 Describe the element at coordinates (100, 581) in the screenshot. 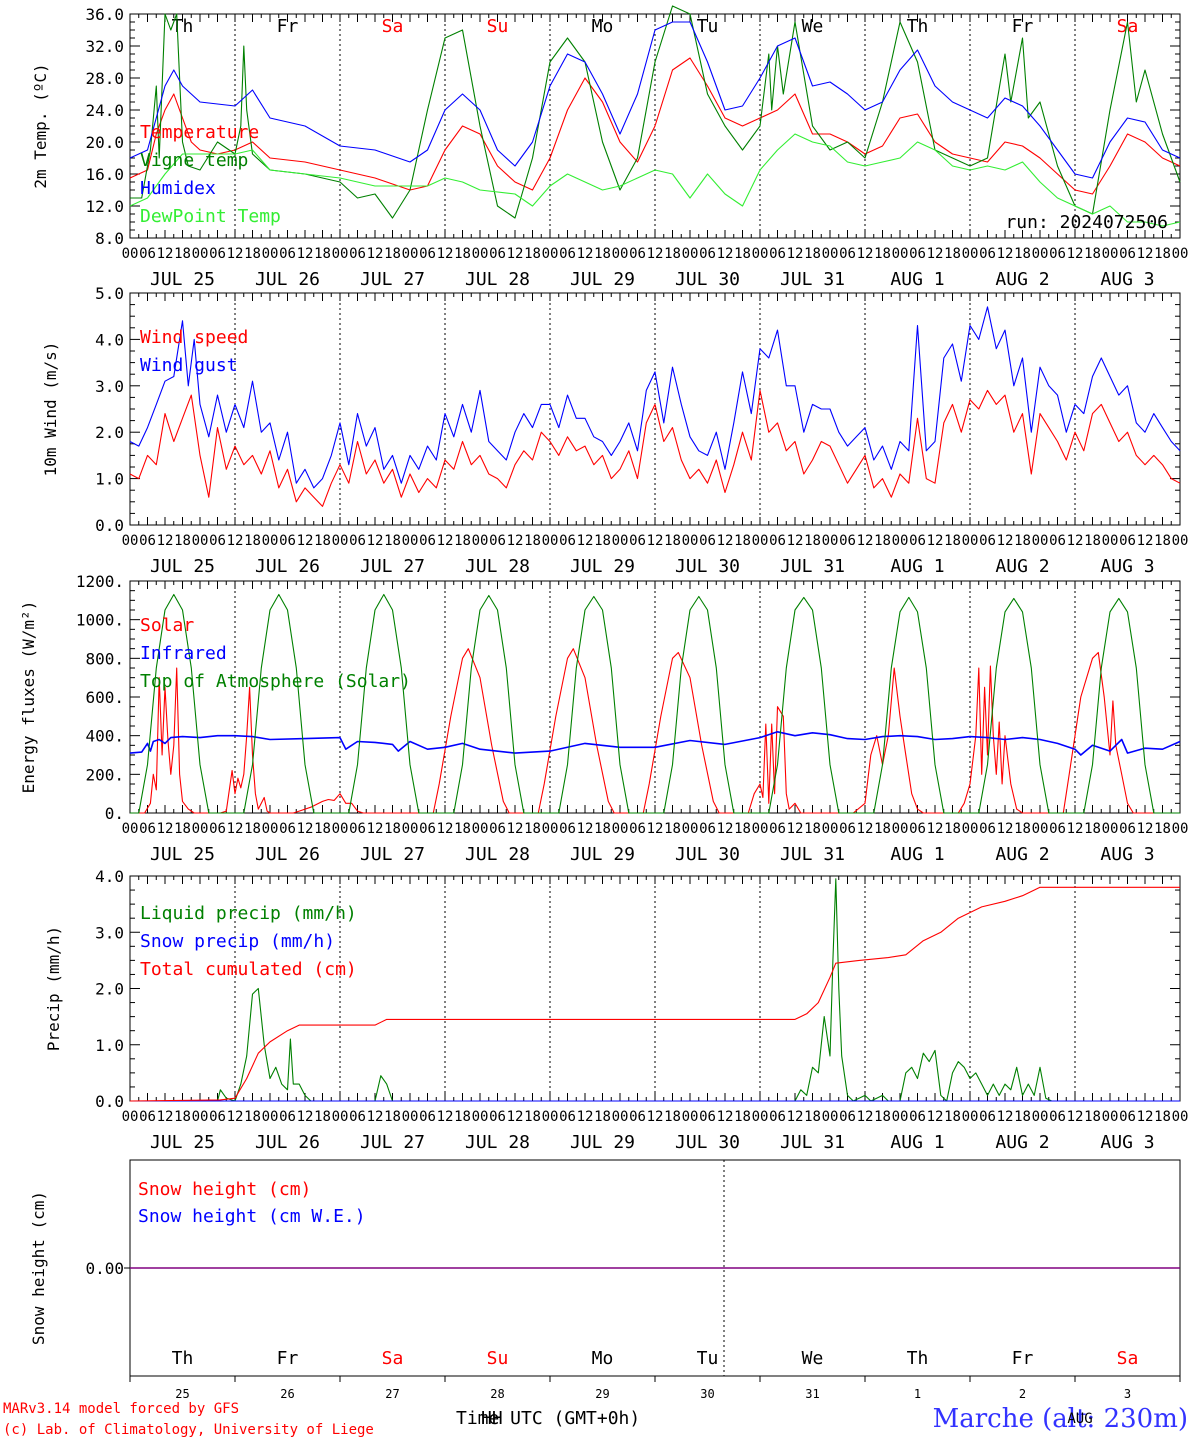

I see `y-tick-label: 1200.` at that location.